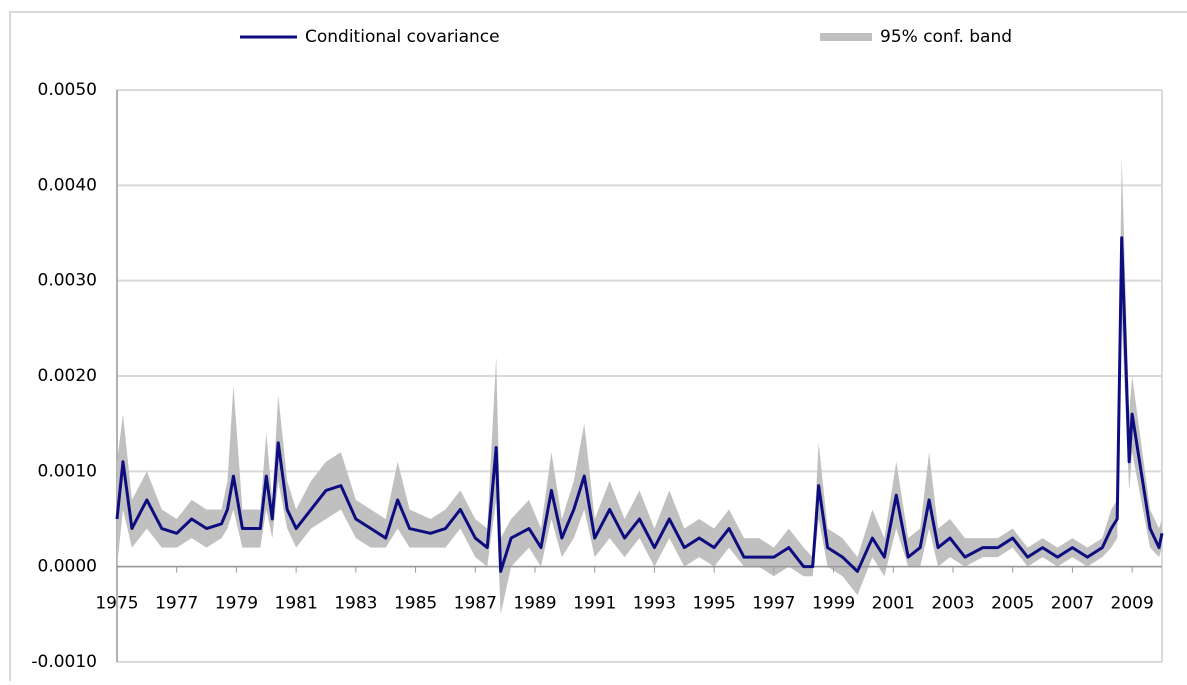 Image resolution: width=1187 pixels, height=685 pixels. What do you see at coordinates (893, 604) in the screenshot?
I see `x-tick-label: 2001` at bounding box center [893, 604].